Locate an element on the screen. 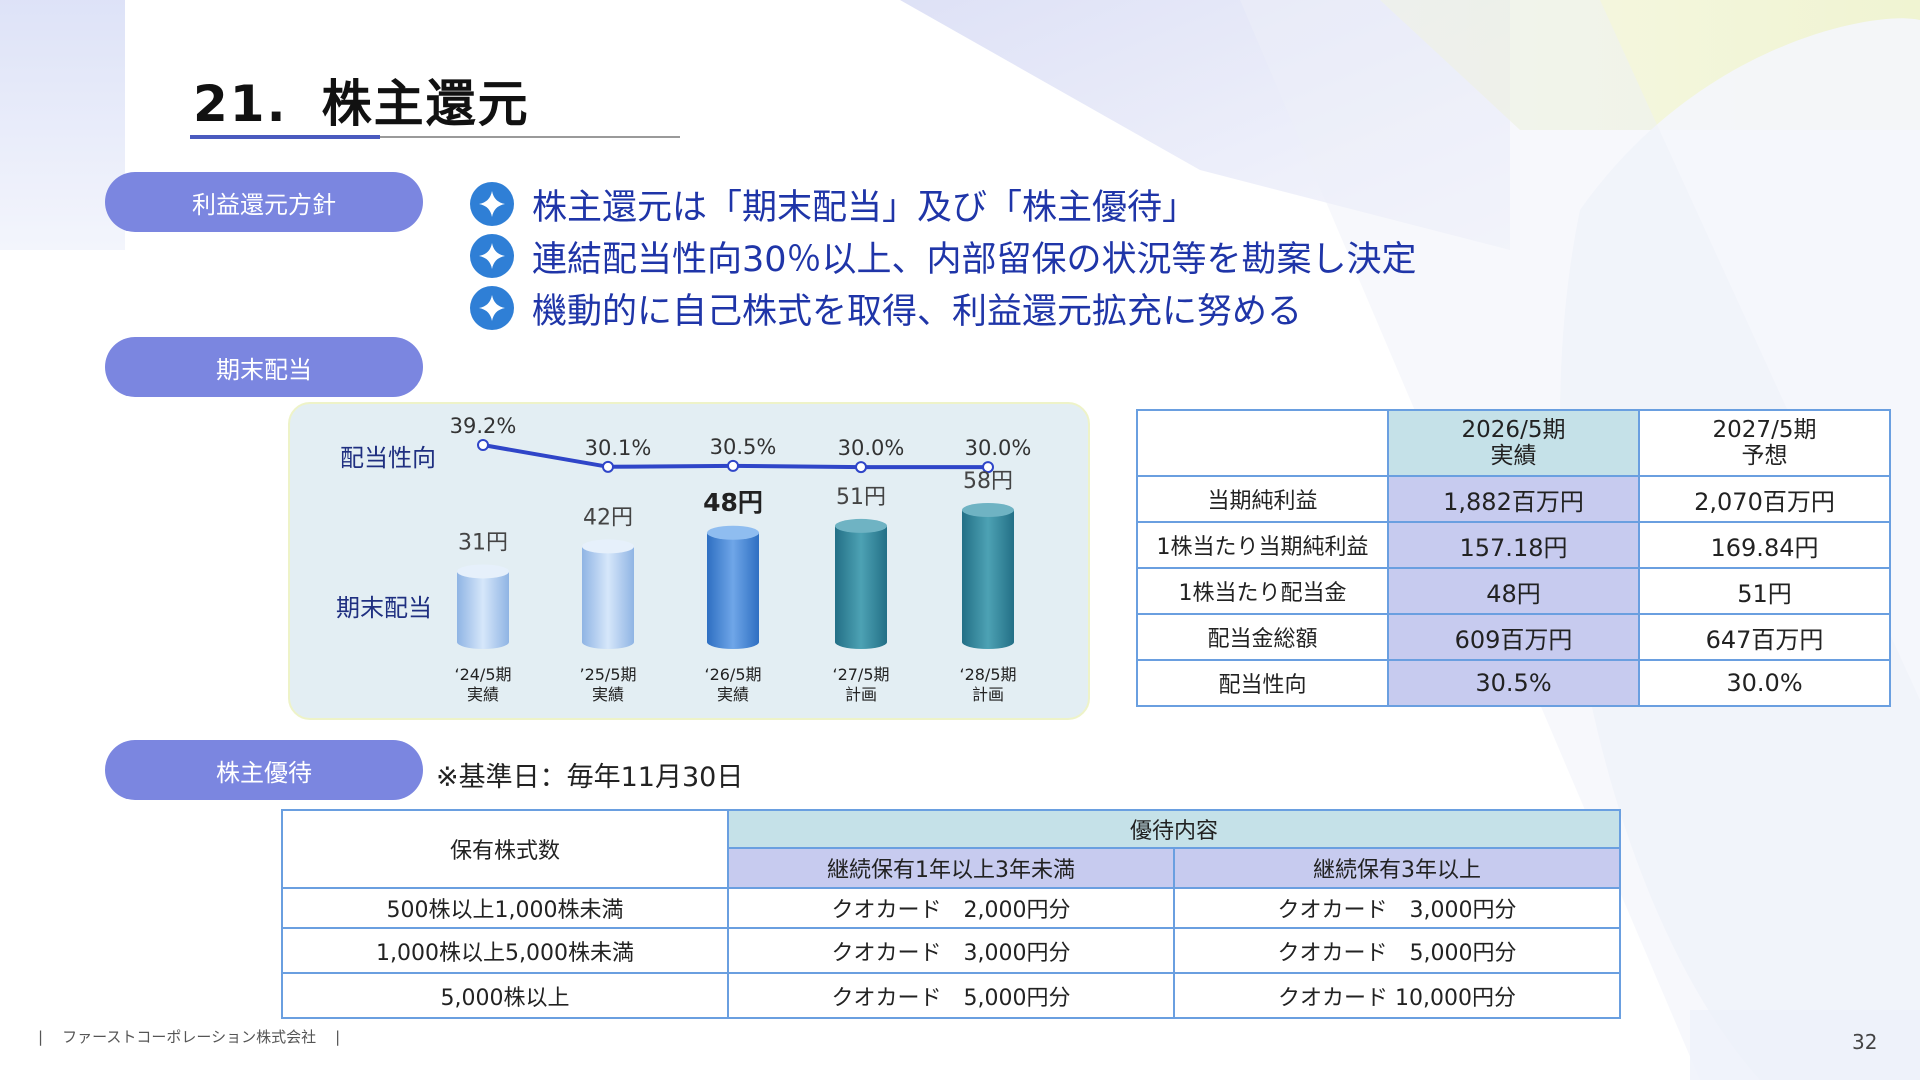  table-row: 1株当たり配当金 48円 51円 is located at coordinates (1513, 591).